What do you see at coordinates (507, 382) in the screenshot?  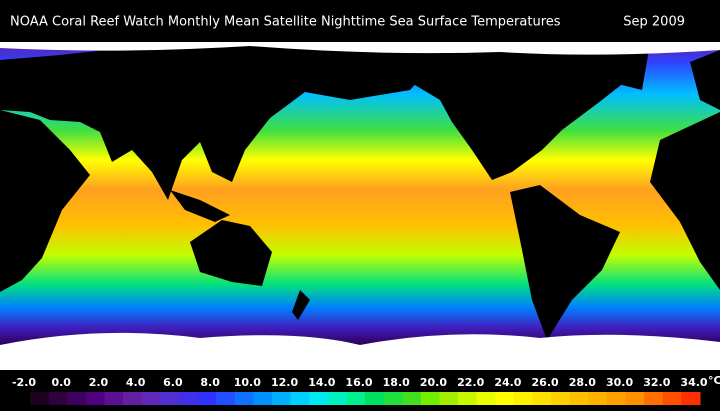 I see `colorbar-label: 24.0` at bounding box center [507, 382].